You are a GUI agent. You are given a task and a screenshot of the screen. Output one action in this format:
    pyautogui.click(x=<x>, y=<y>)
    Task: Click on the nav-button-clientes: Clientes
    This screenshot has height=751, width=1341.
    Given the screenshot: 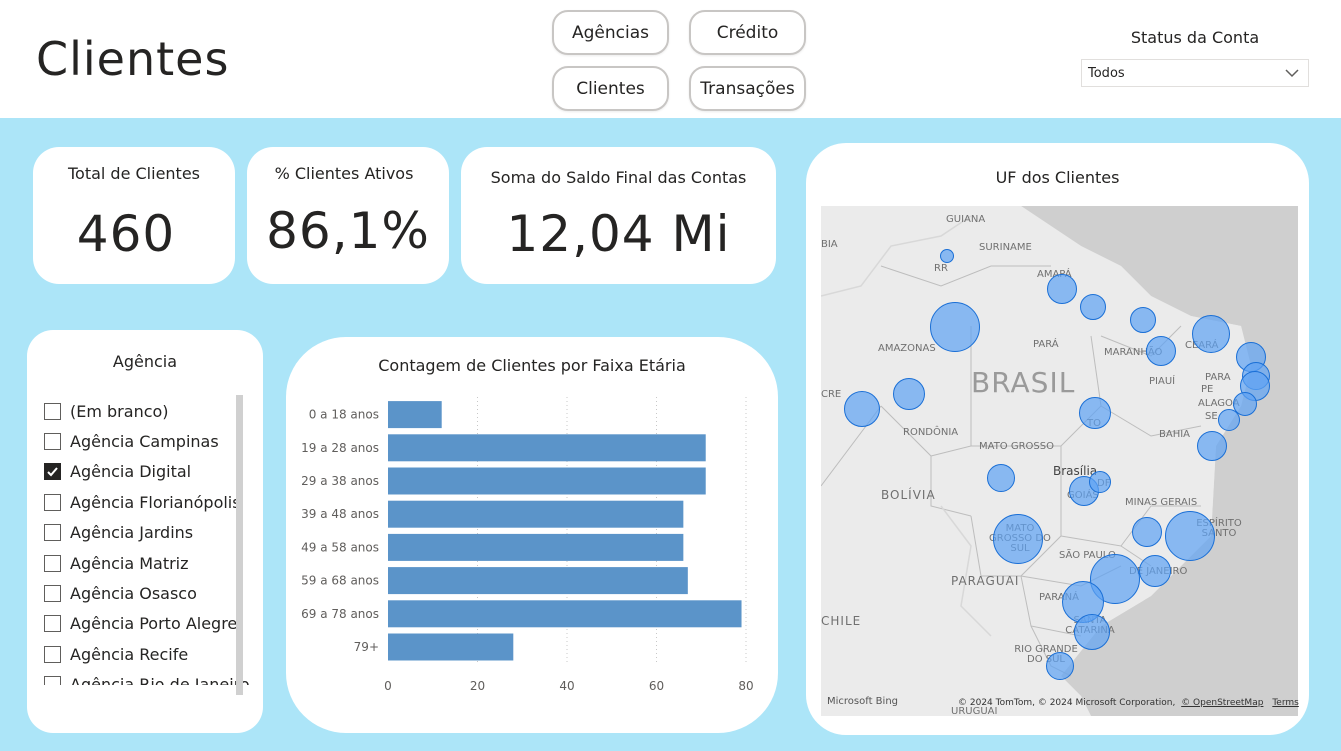 What is the action you would take?
    pyautogui.click(x=610, y=88)
    